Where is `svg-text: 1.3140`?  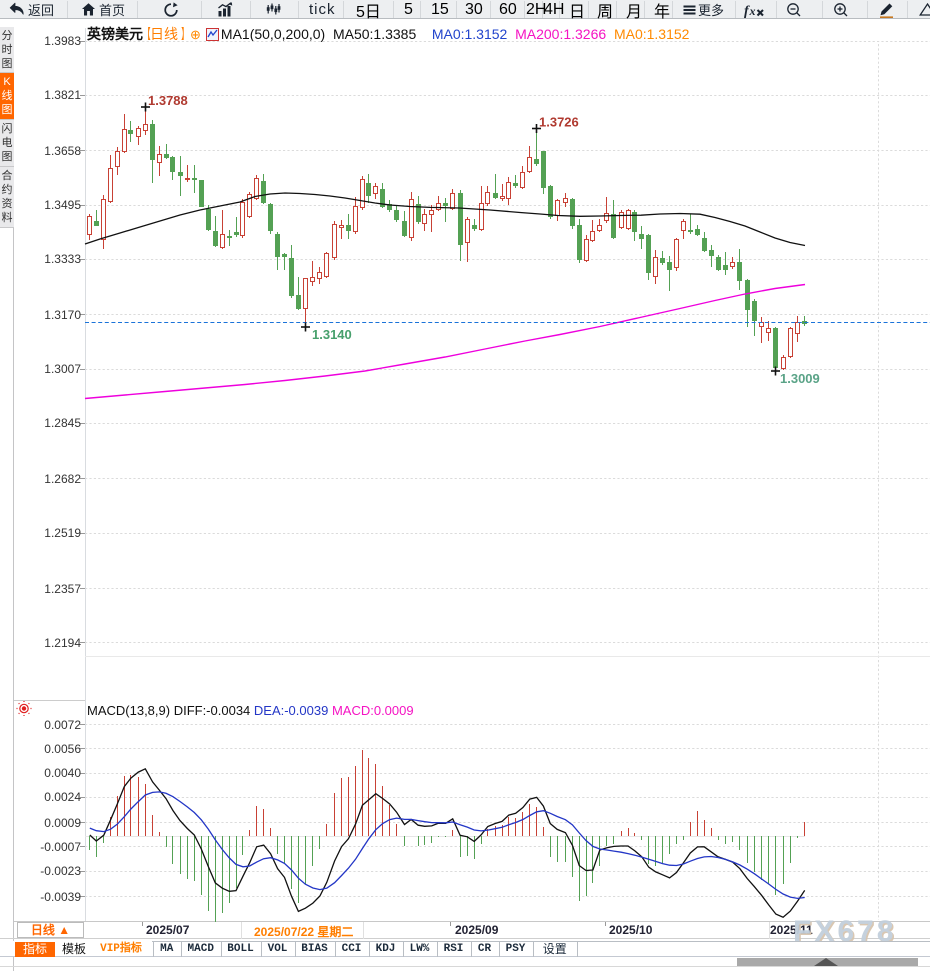
svg-text: 1.3140 is located at coordinates (332, 334).